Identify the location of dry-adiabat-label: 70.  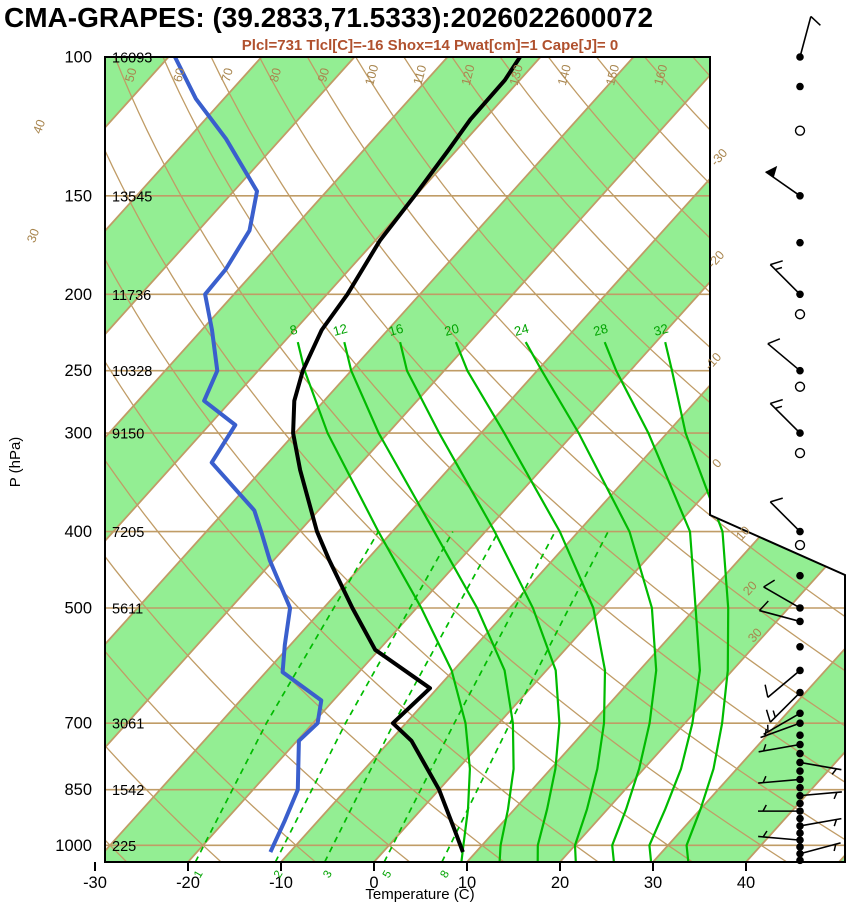
(227, 74).